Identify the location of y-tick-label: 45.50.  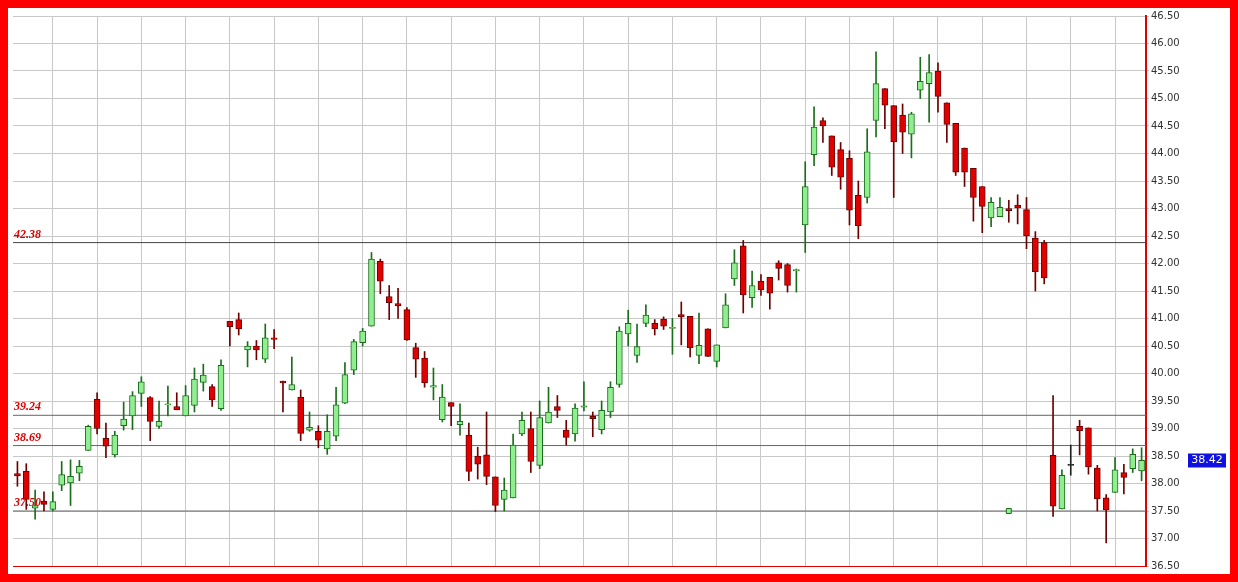
(1165, 70).